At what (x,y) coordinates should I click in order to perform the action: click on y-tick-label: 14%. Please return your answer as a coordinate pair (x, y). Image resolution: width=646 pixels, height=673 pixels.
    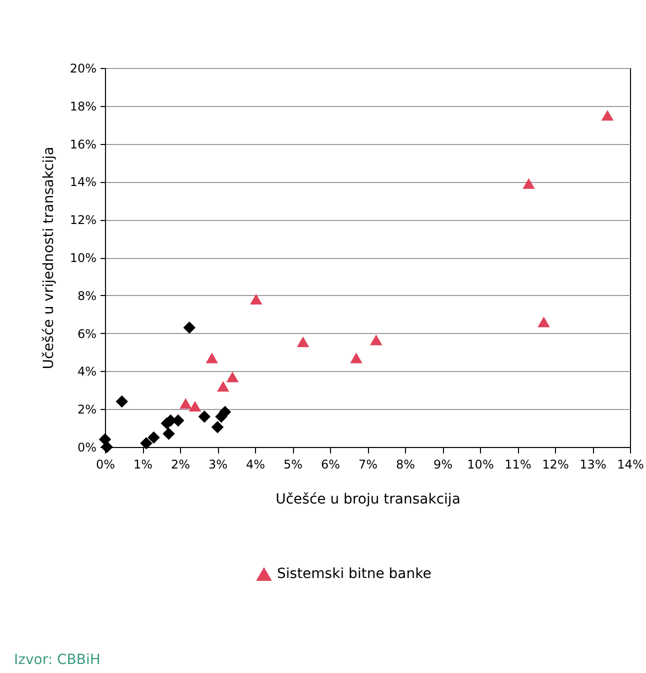
    Looking at the image, I should click on (83, 182).